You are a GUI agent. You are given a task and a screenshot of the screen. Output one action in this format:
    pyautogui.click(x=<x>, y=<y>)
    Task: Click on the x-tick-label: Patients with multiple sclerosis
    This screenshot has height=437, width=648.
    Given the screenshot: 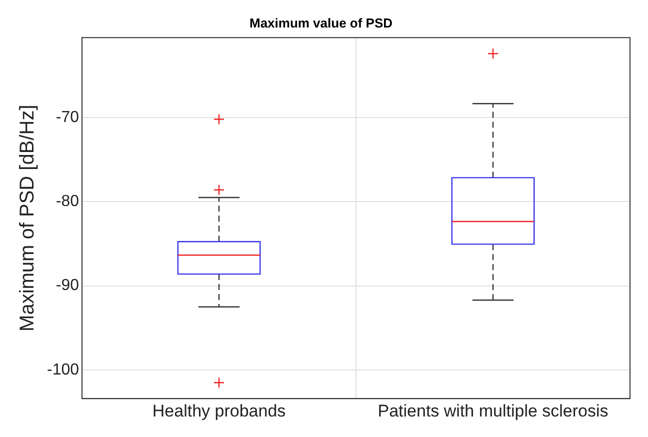 What is the action you would take?
    pyautogui.click(x=493, y=410)
    